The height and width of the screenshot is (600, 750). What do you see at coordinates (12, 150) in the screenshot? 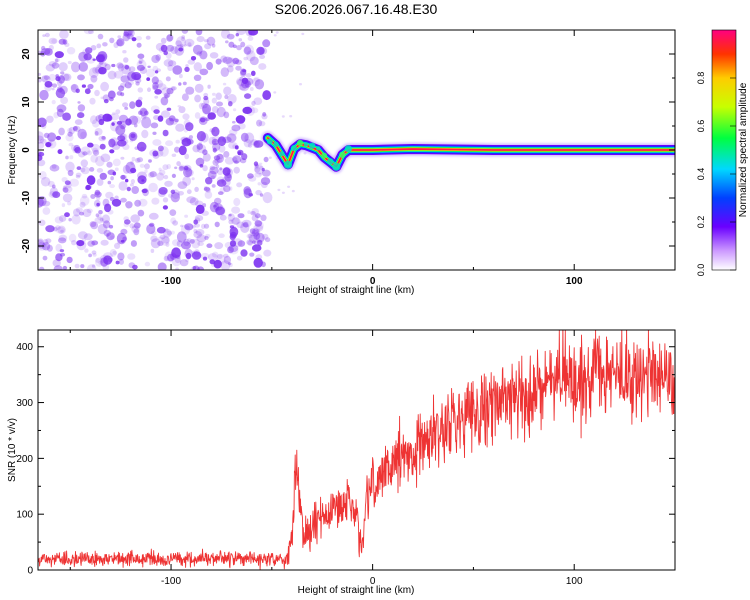
I see `spectrogram-y-axis-label: Frequency (Hz)` at bounding box center [12, 150].